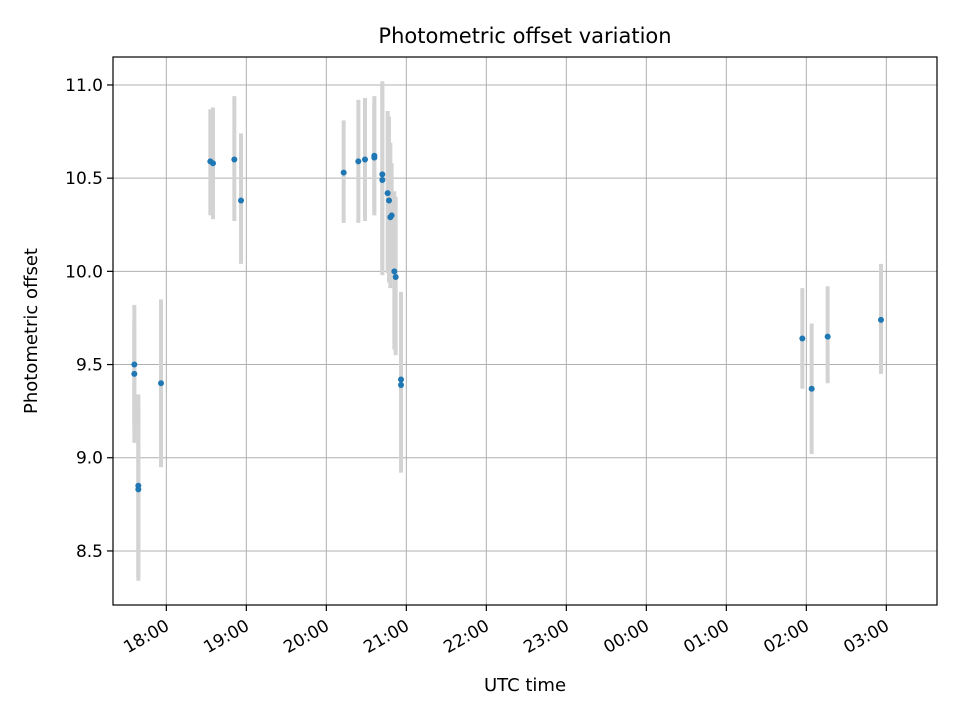  I want to click on y-axis: 8.5 9.0 9.5 10.0 10.5 11.0, so click(89, 319).